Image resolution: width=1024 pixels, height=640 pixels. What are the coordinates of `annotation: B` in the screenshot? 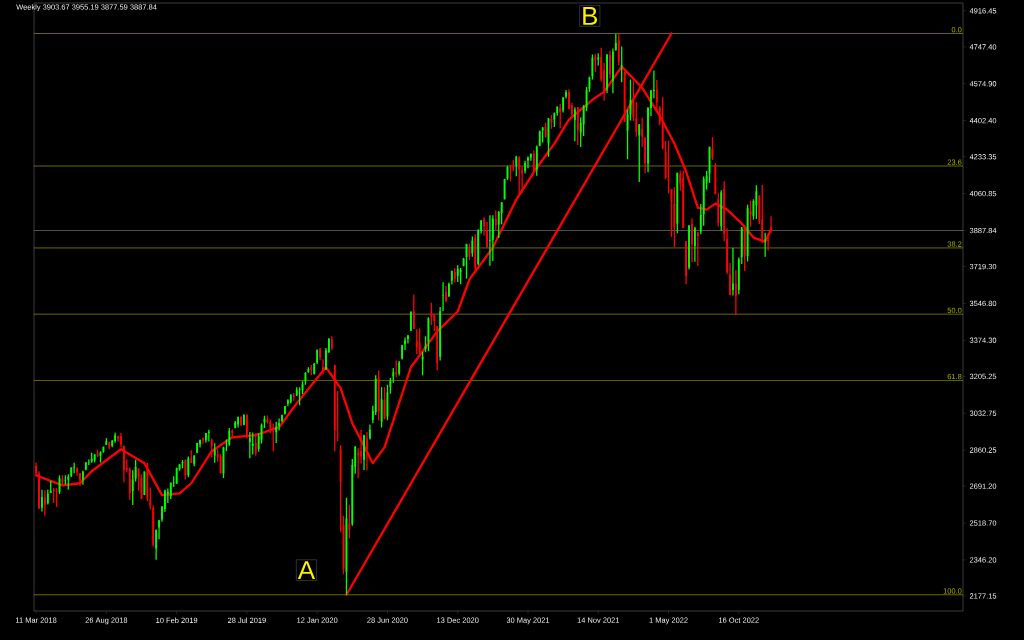 It's located at (590, 16).